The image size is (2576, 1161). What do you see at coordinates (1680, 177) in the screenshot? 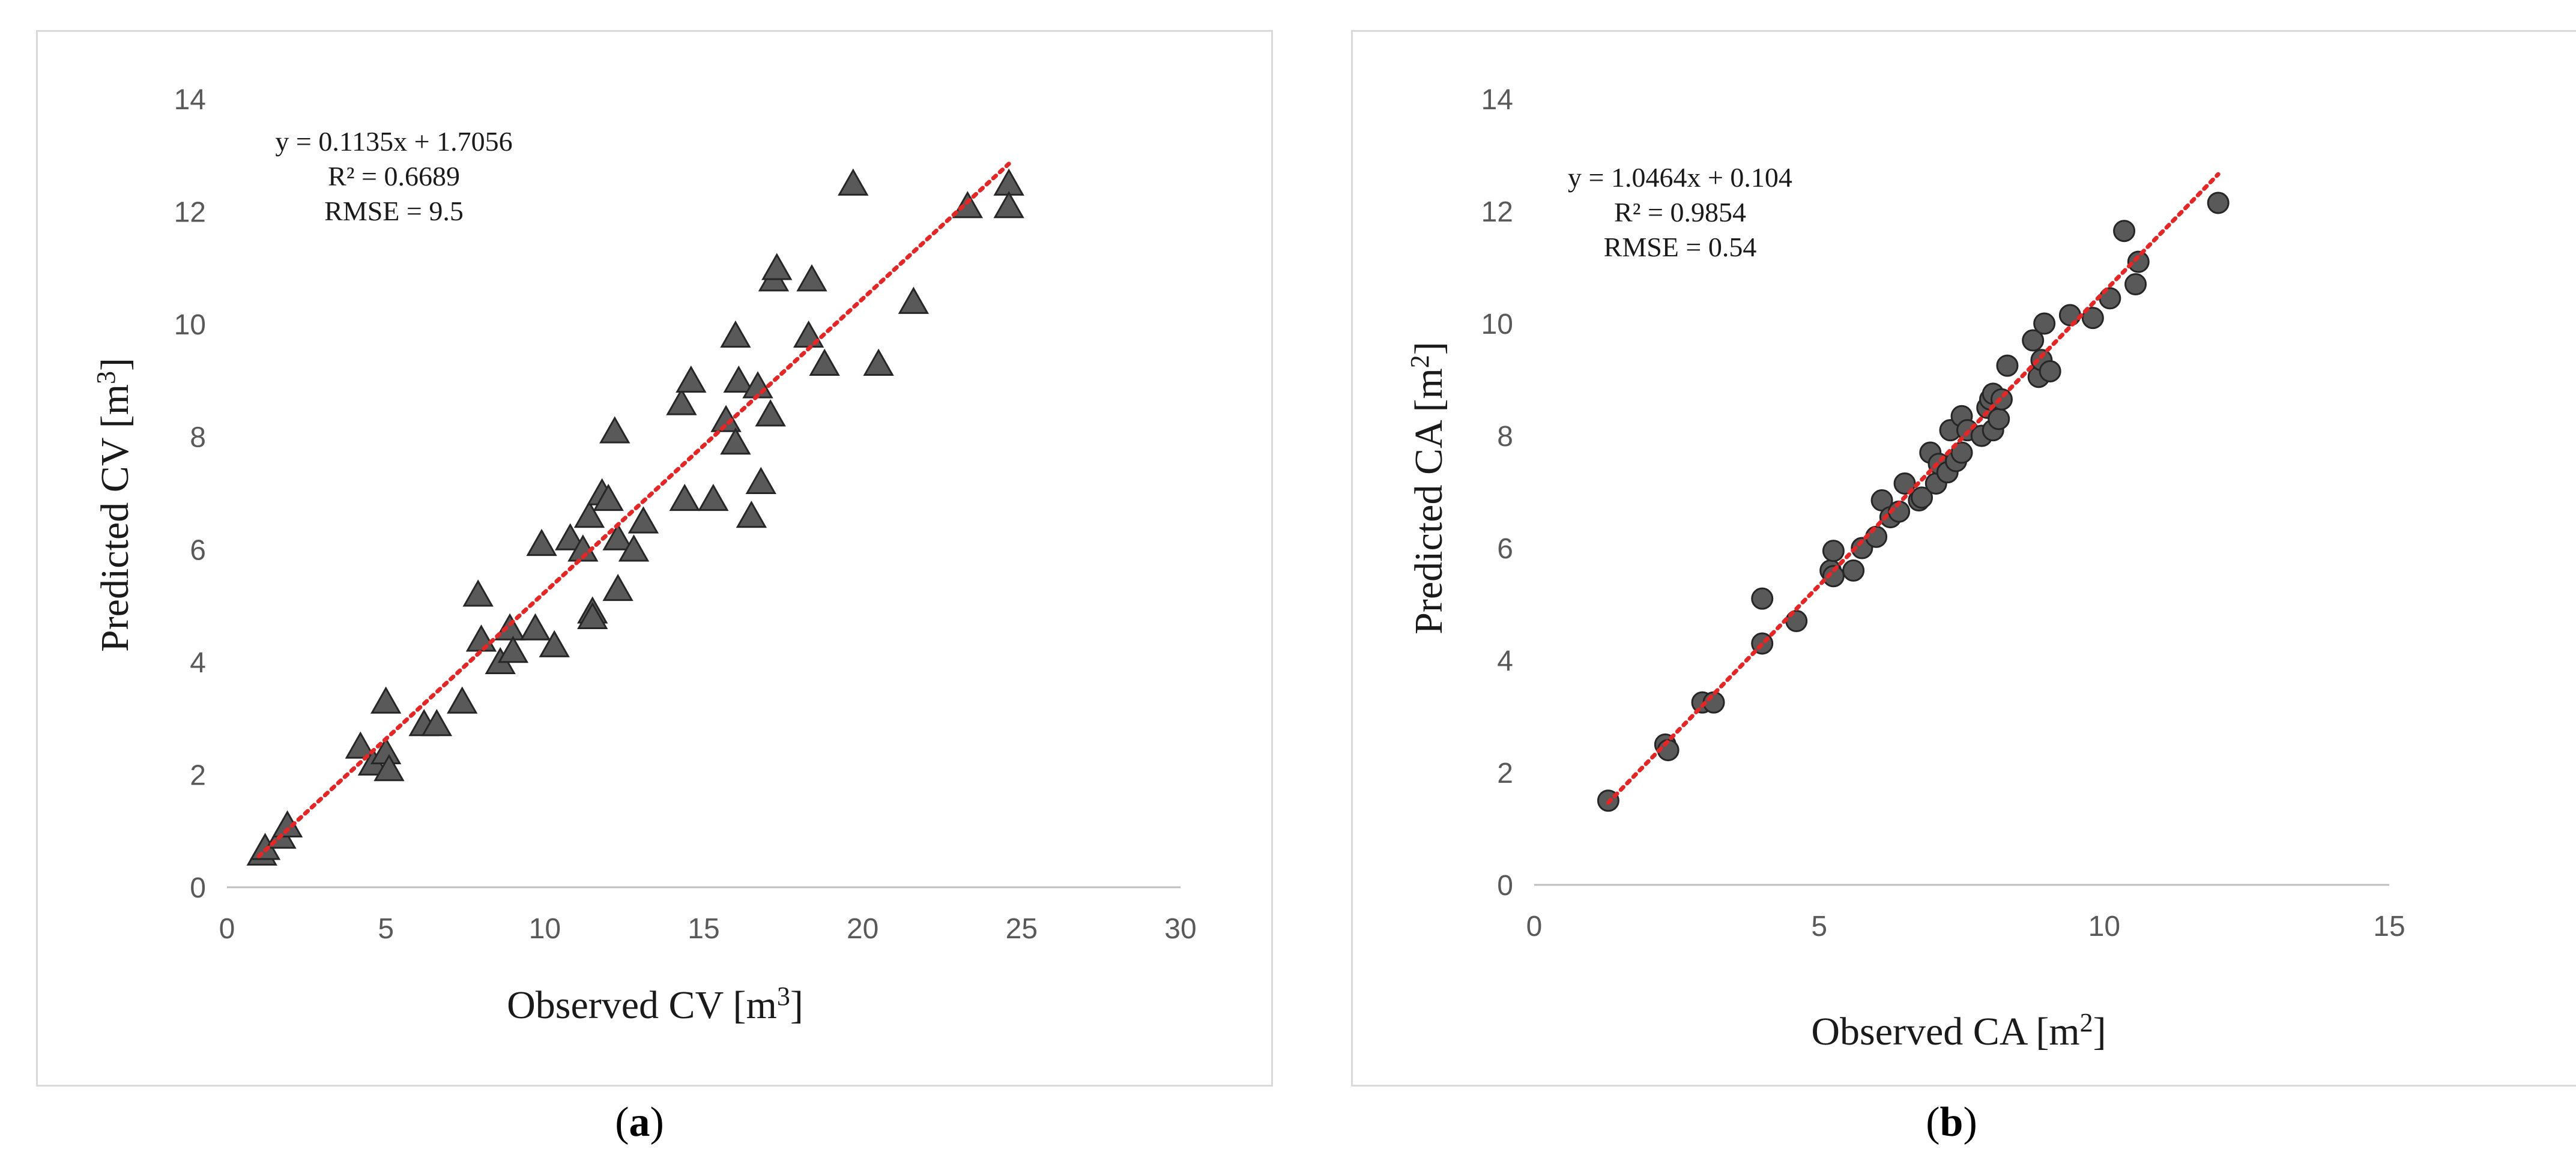
I see `regression-equation: y = 1.0464x + 0.104` at bounding box center [1680, 177].